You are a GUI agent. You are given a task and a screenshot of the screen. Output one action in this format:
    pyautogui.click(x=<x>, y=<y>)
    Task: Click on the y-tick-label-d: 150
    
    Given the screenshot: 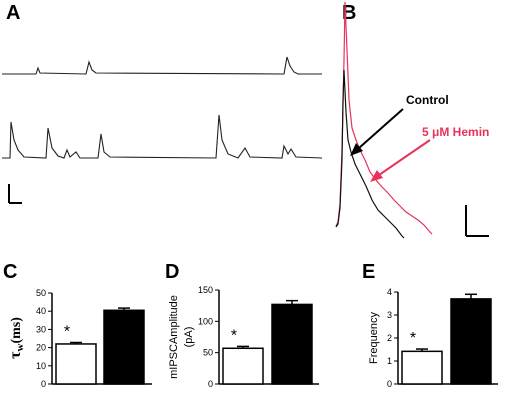 What is the action you would take?
    pyautogui.click(x=205, y=290)
    